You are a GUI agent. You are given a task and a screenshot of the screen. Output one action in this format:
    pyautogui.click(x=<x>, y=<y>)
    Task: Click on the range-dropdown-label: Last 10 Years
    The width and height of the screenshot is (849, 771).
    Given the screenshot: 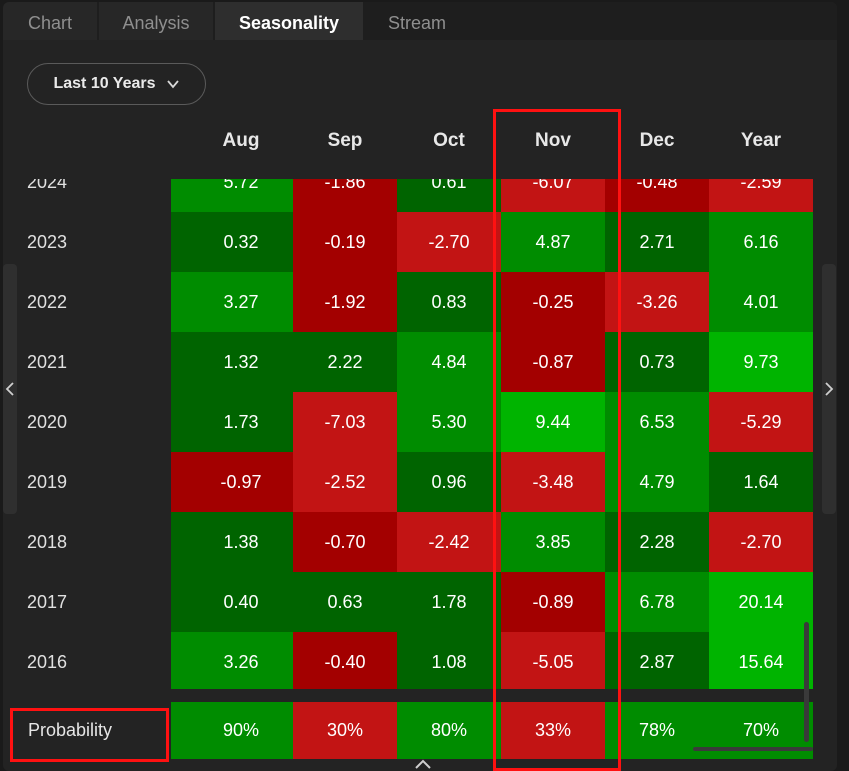 What is the action you would take?
    pyautogui.click(x=104, y=83)
    